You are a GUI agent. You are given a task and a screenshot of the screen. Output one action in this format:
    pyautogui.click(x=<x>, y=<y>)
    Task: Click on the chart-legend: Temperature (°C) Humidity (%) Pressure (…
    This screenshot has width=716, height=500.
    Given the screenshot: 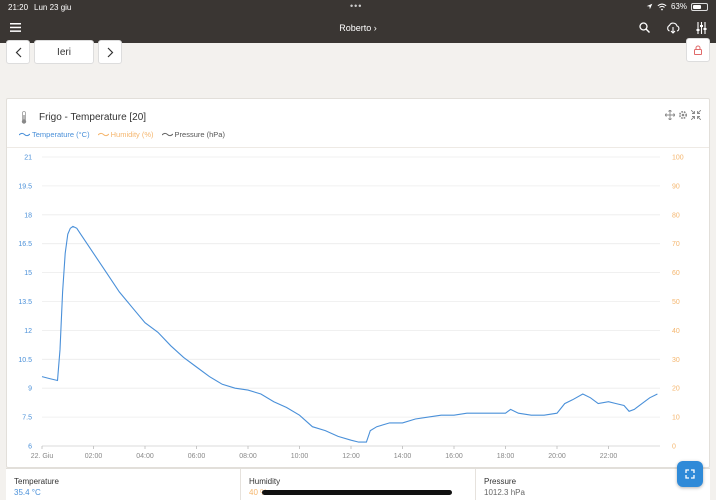 What is the action you would take?
    pyautogui.click(x=122, y=134)
    